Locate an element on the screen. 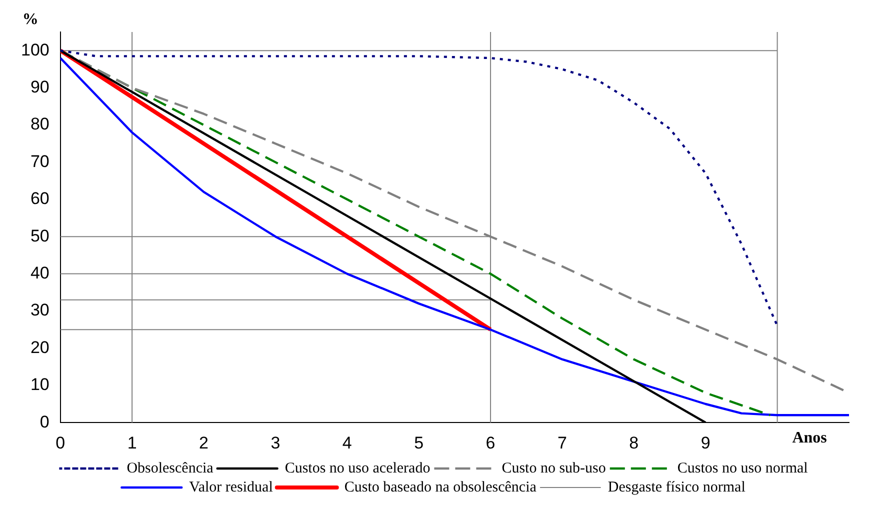 The height and width of the screenshot is (513, 877). x-tick-label: 7 is located at coordinates (562, 442).